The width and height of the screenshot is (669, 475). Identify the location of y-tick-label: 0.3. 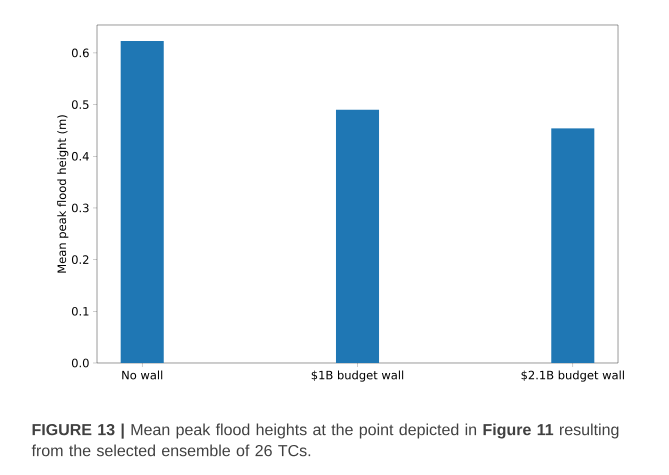
(80, 208).